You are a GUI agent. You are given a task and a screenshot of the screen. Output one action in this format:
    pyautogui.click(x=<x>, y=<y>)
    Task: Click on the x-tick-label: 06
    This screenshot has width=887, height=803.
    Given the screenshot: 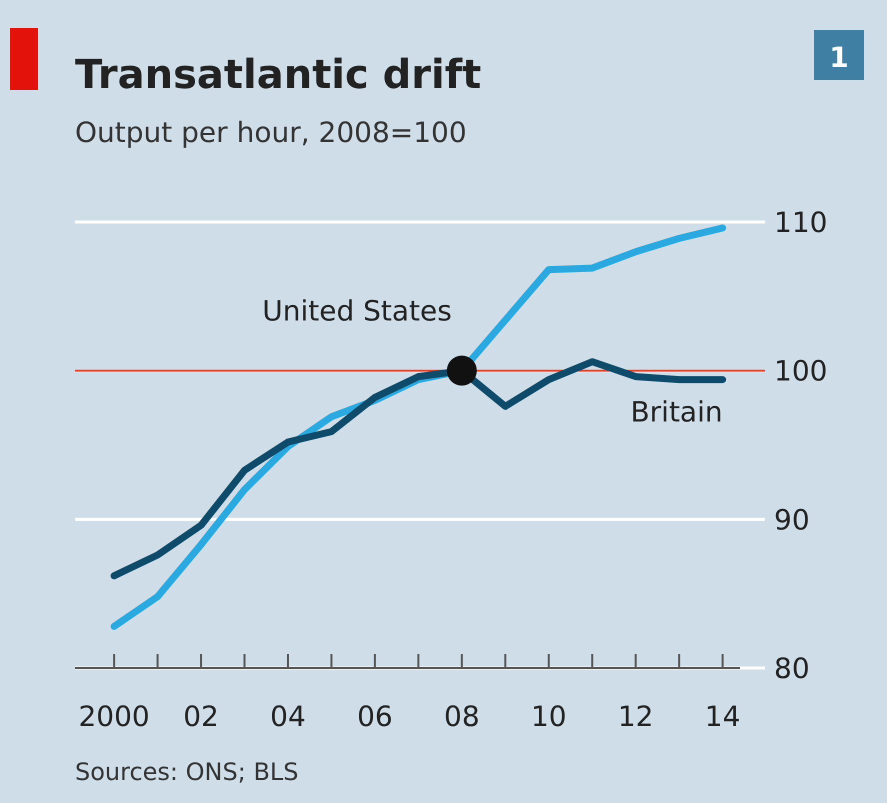 What is the action you would take?
    pyautogui.click(x=375, y=716)
    